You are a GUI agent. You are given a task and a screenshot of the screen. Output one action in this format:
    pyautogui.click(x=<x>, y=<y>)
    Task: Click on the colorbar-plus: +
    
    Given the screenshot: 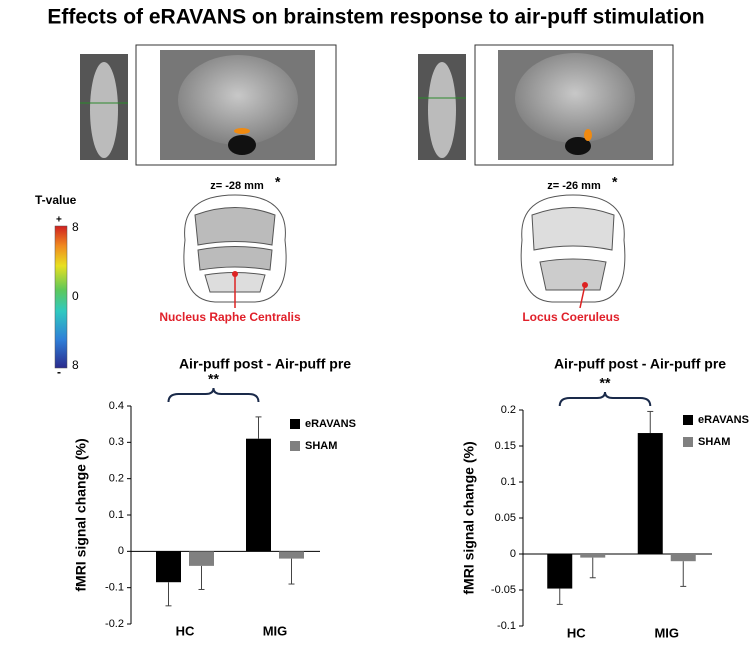 What is the action you would take?
    pyautogui.click(x=59, y=220)
    